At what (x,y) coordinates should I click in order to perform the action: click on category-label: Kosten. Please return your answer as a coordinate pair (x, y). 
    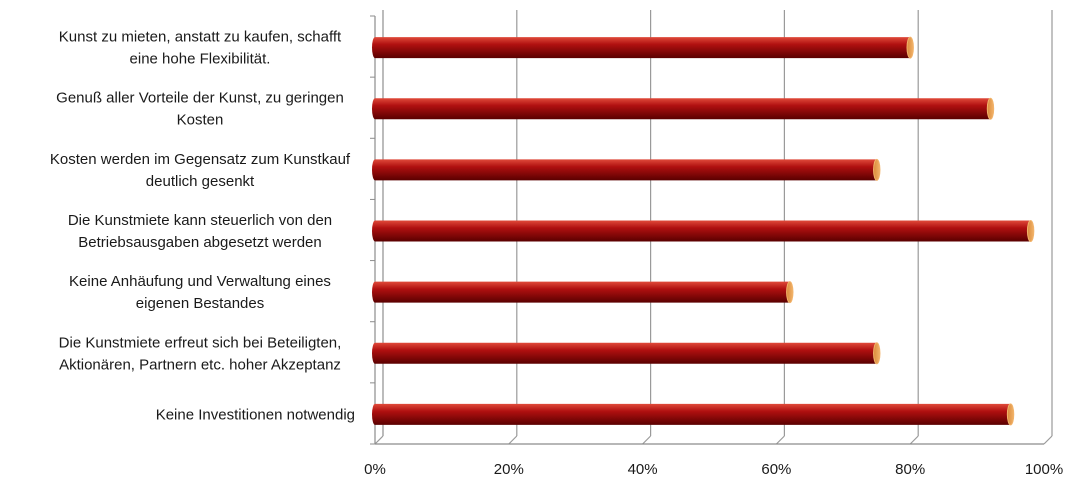
    Looking at the image, I should click on (200, 120).